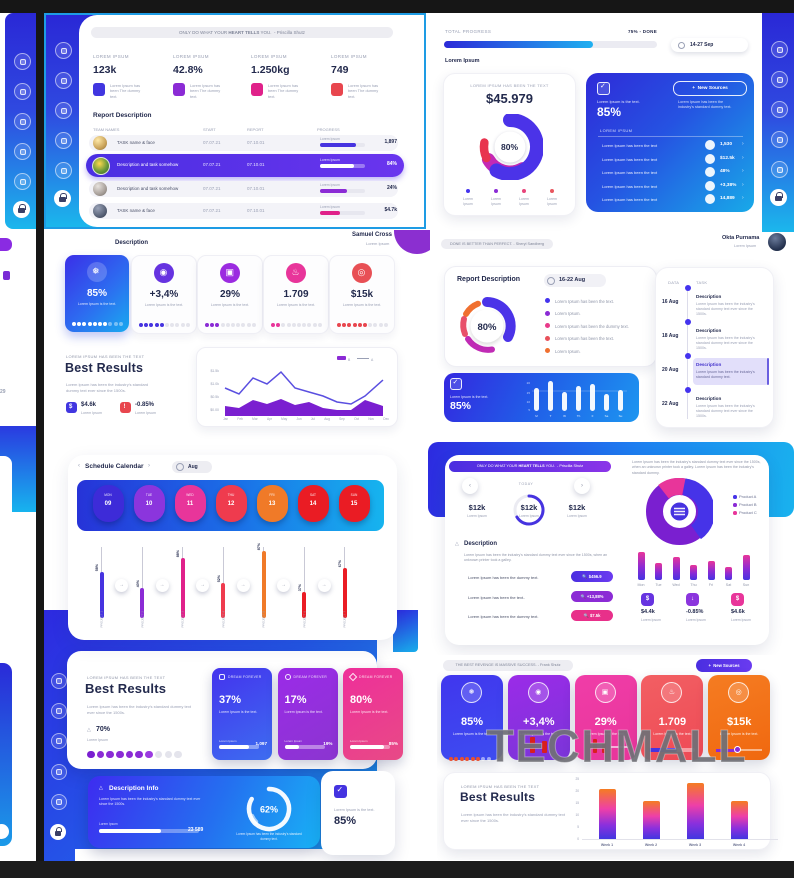 The height and width of the screenshot is (878, 794). Describe the element at coordinates (529, 383) in the screenshot. I see `svg-text: 20` at that location.